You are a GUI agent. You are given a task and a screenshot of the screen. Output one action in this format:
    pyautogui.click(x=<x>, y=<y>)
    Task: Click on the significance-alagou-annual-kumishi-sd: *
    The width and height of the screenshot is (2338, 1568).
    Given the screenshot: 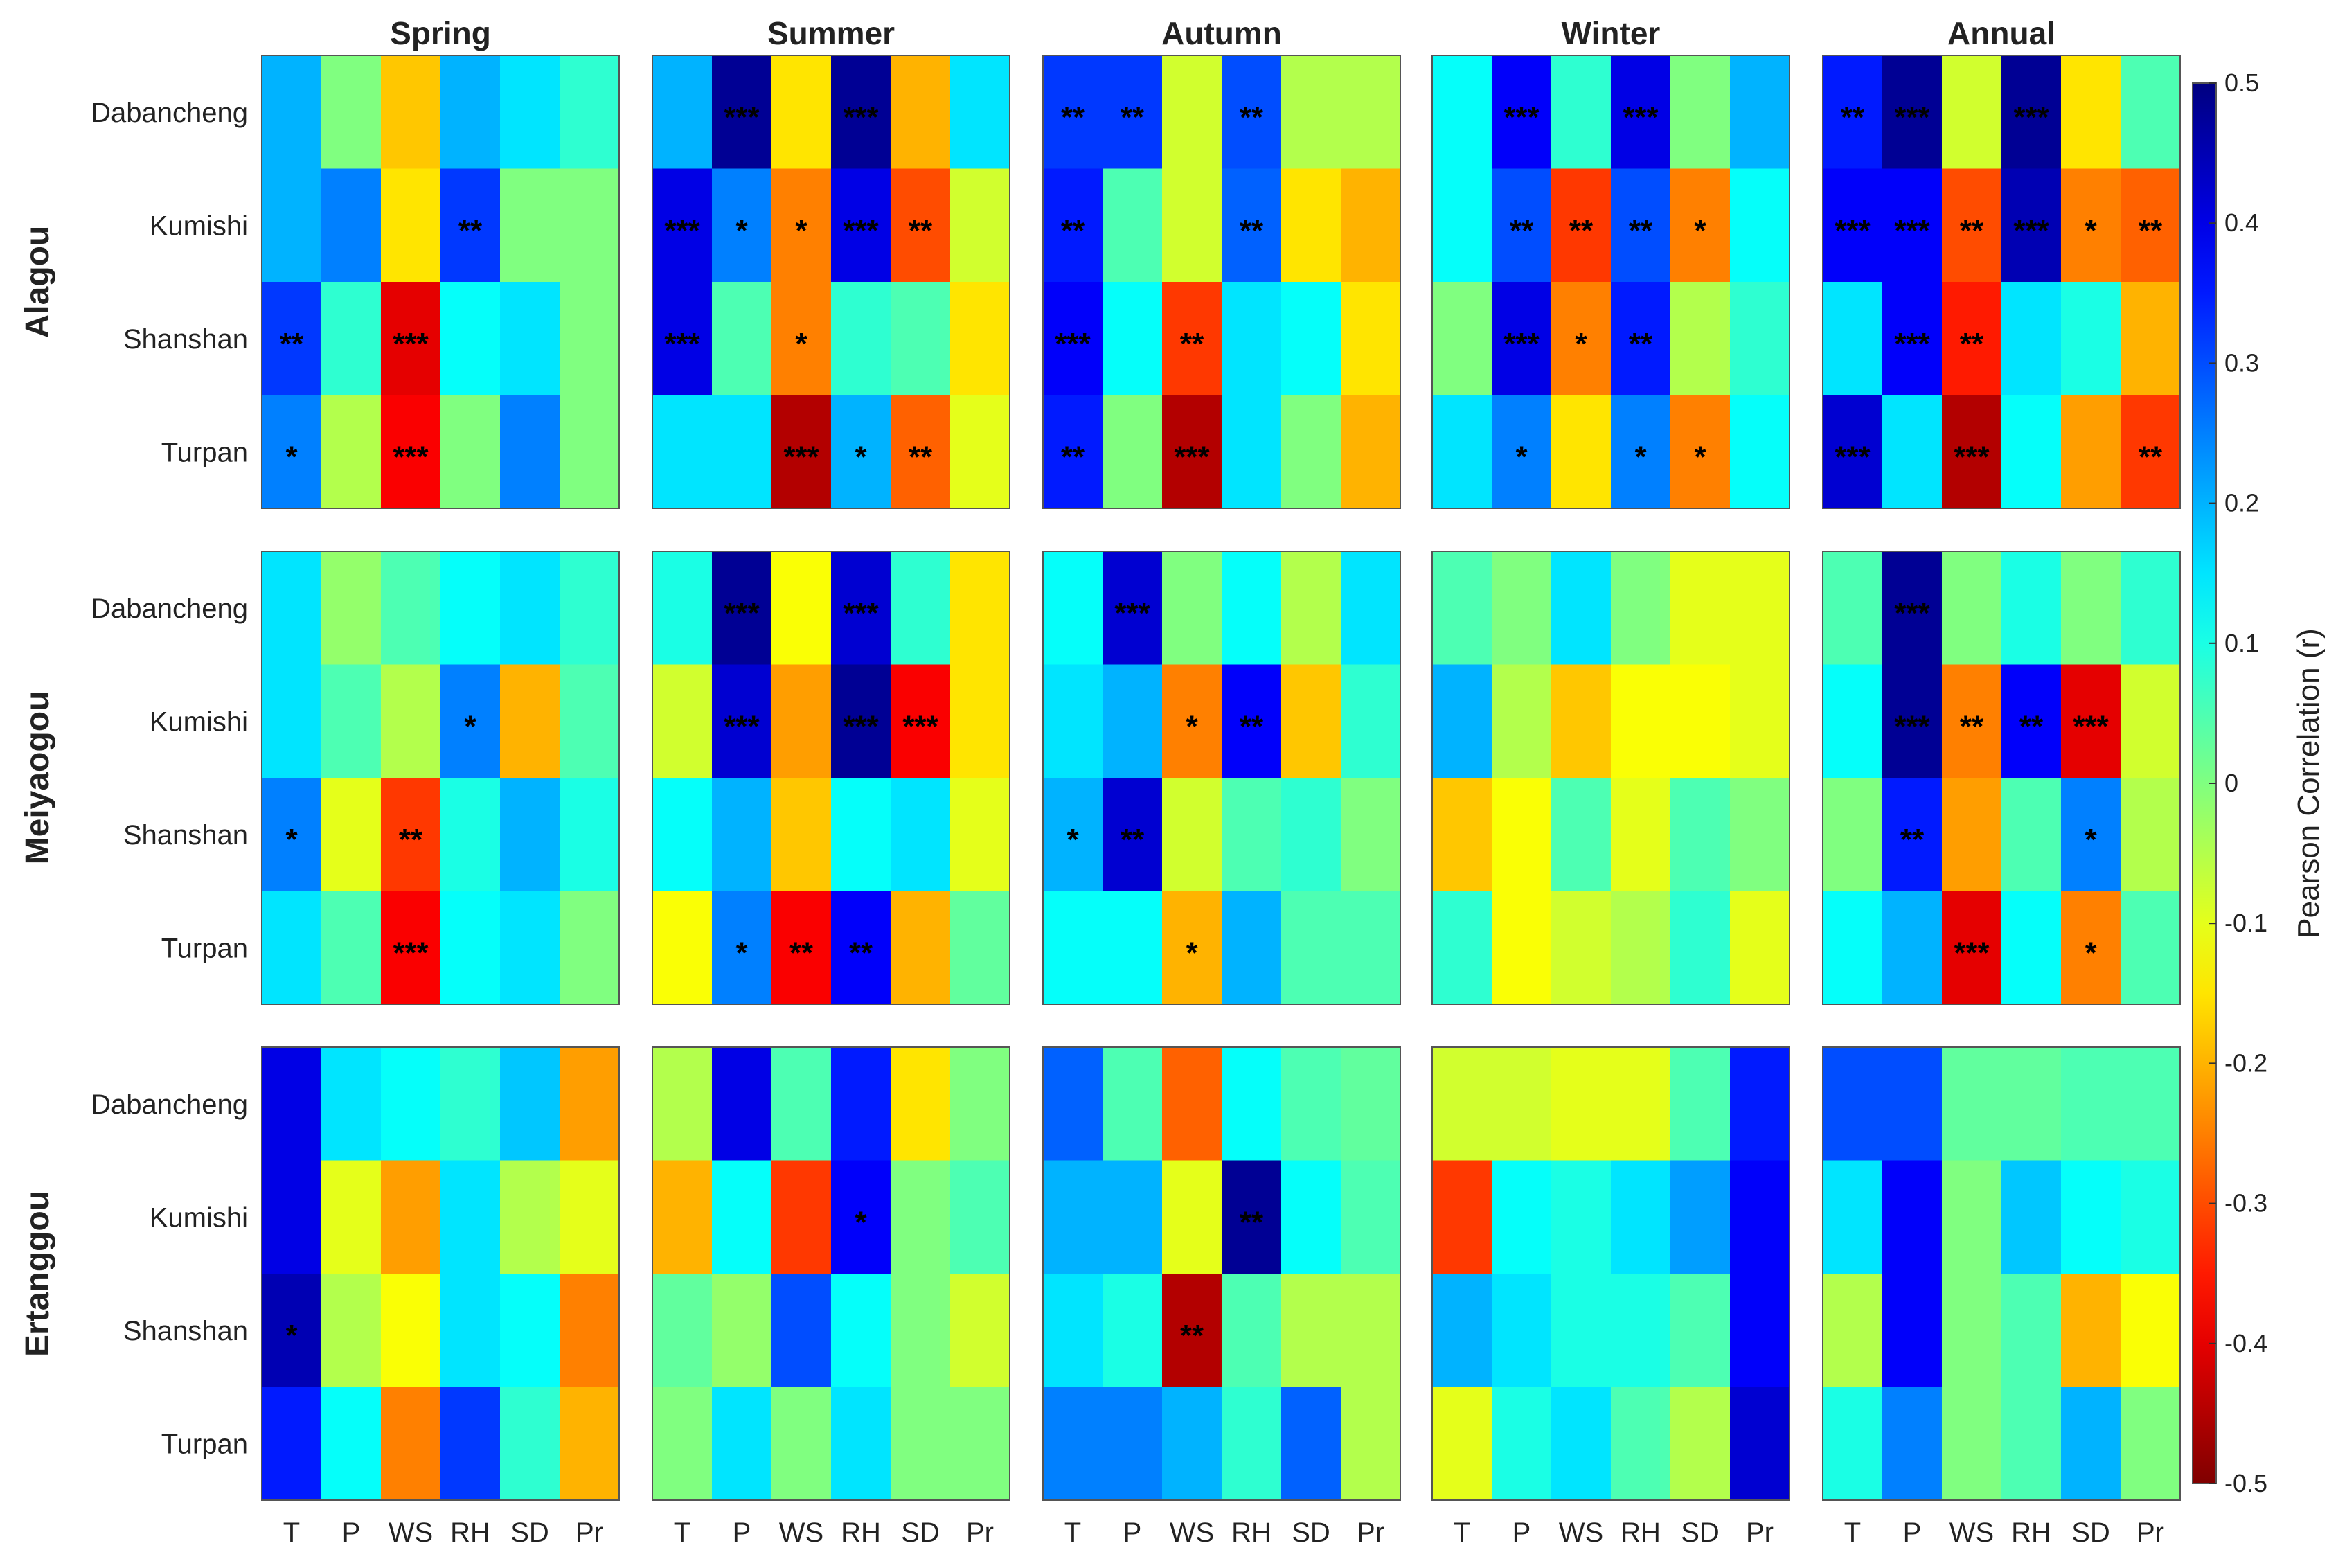 What is the action you would take?
    pyautogui.click(x=2091, y=230)
    